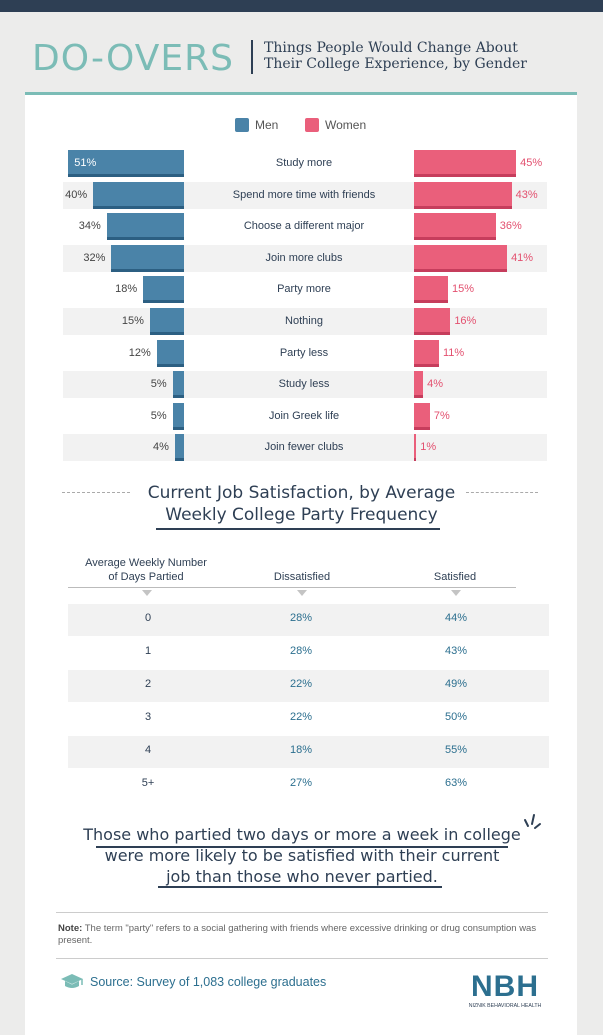 This screenshot has height=1035, width=603. What do you see at coordinates (346, 125) in the screenshot?
I see `legend-label-women: Women` at bounding box center [346, 125].